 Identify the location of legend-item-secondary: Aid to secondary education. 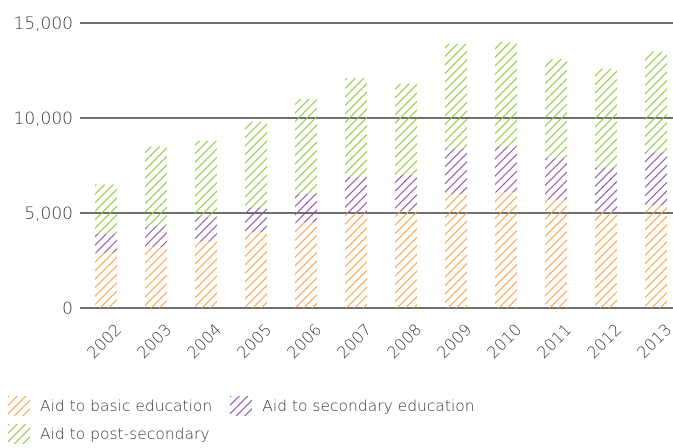
(352, 406).